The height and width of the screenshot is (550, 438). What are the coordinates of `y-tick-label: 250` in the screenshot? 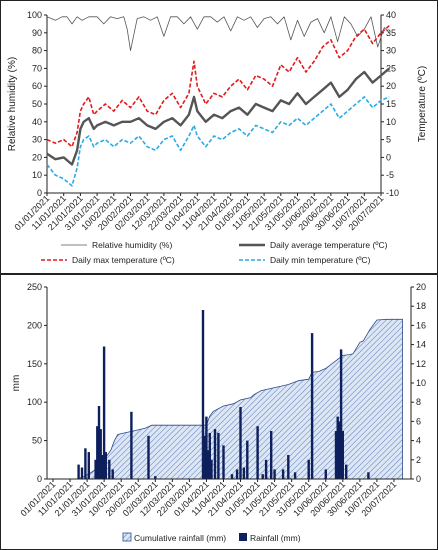 It's located at (34, 287).